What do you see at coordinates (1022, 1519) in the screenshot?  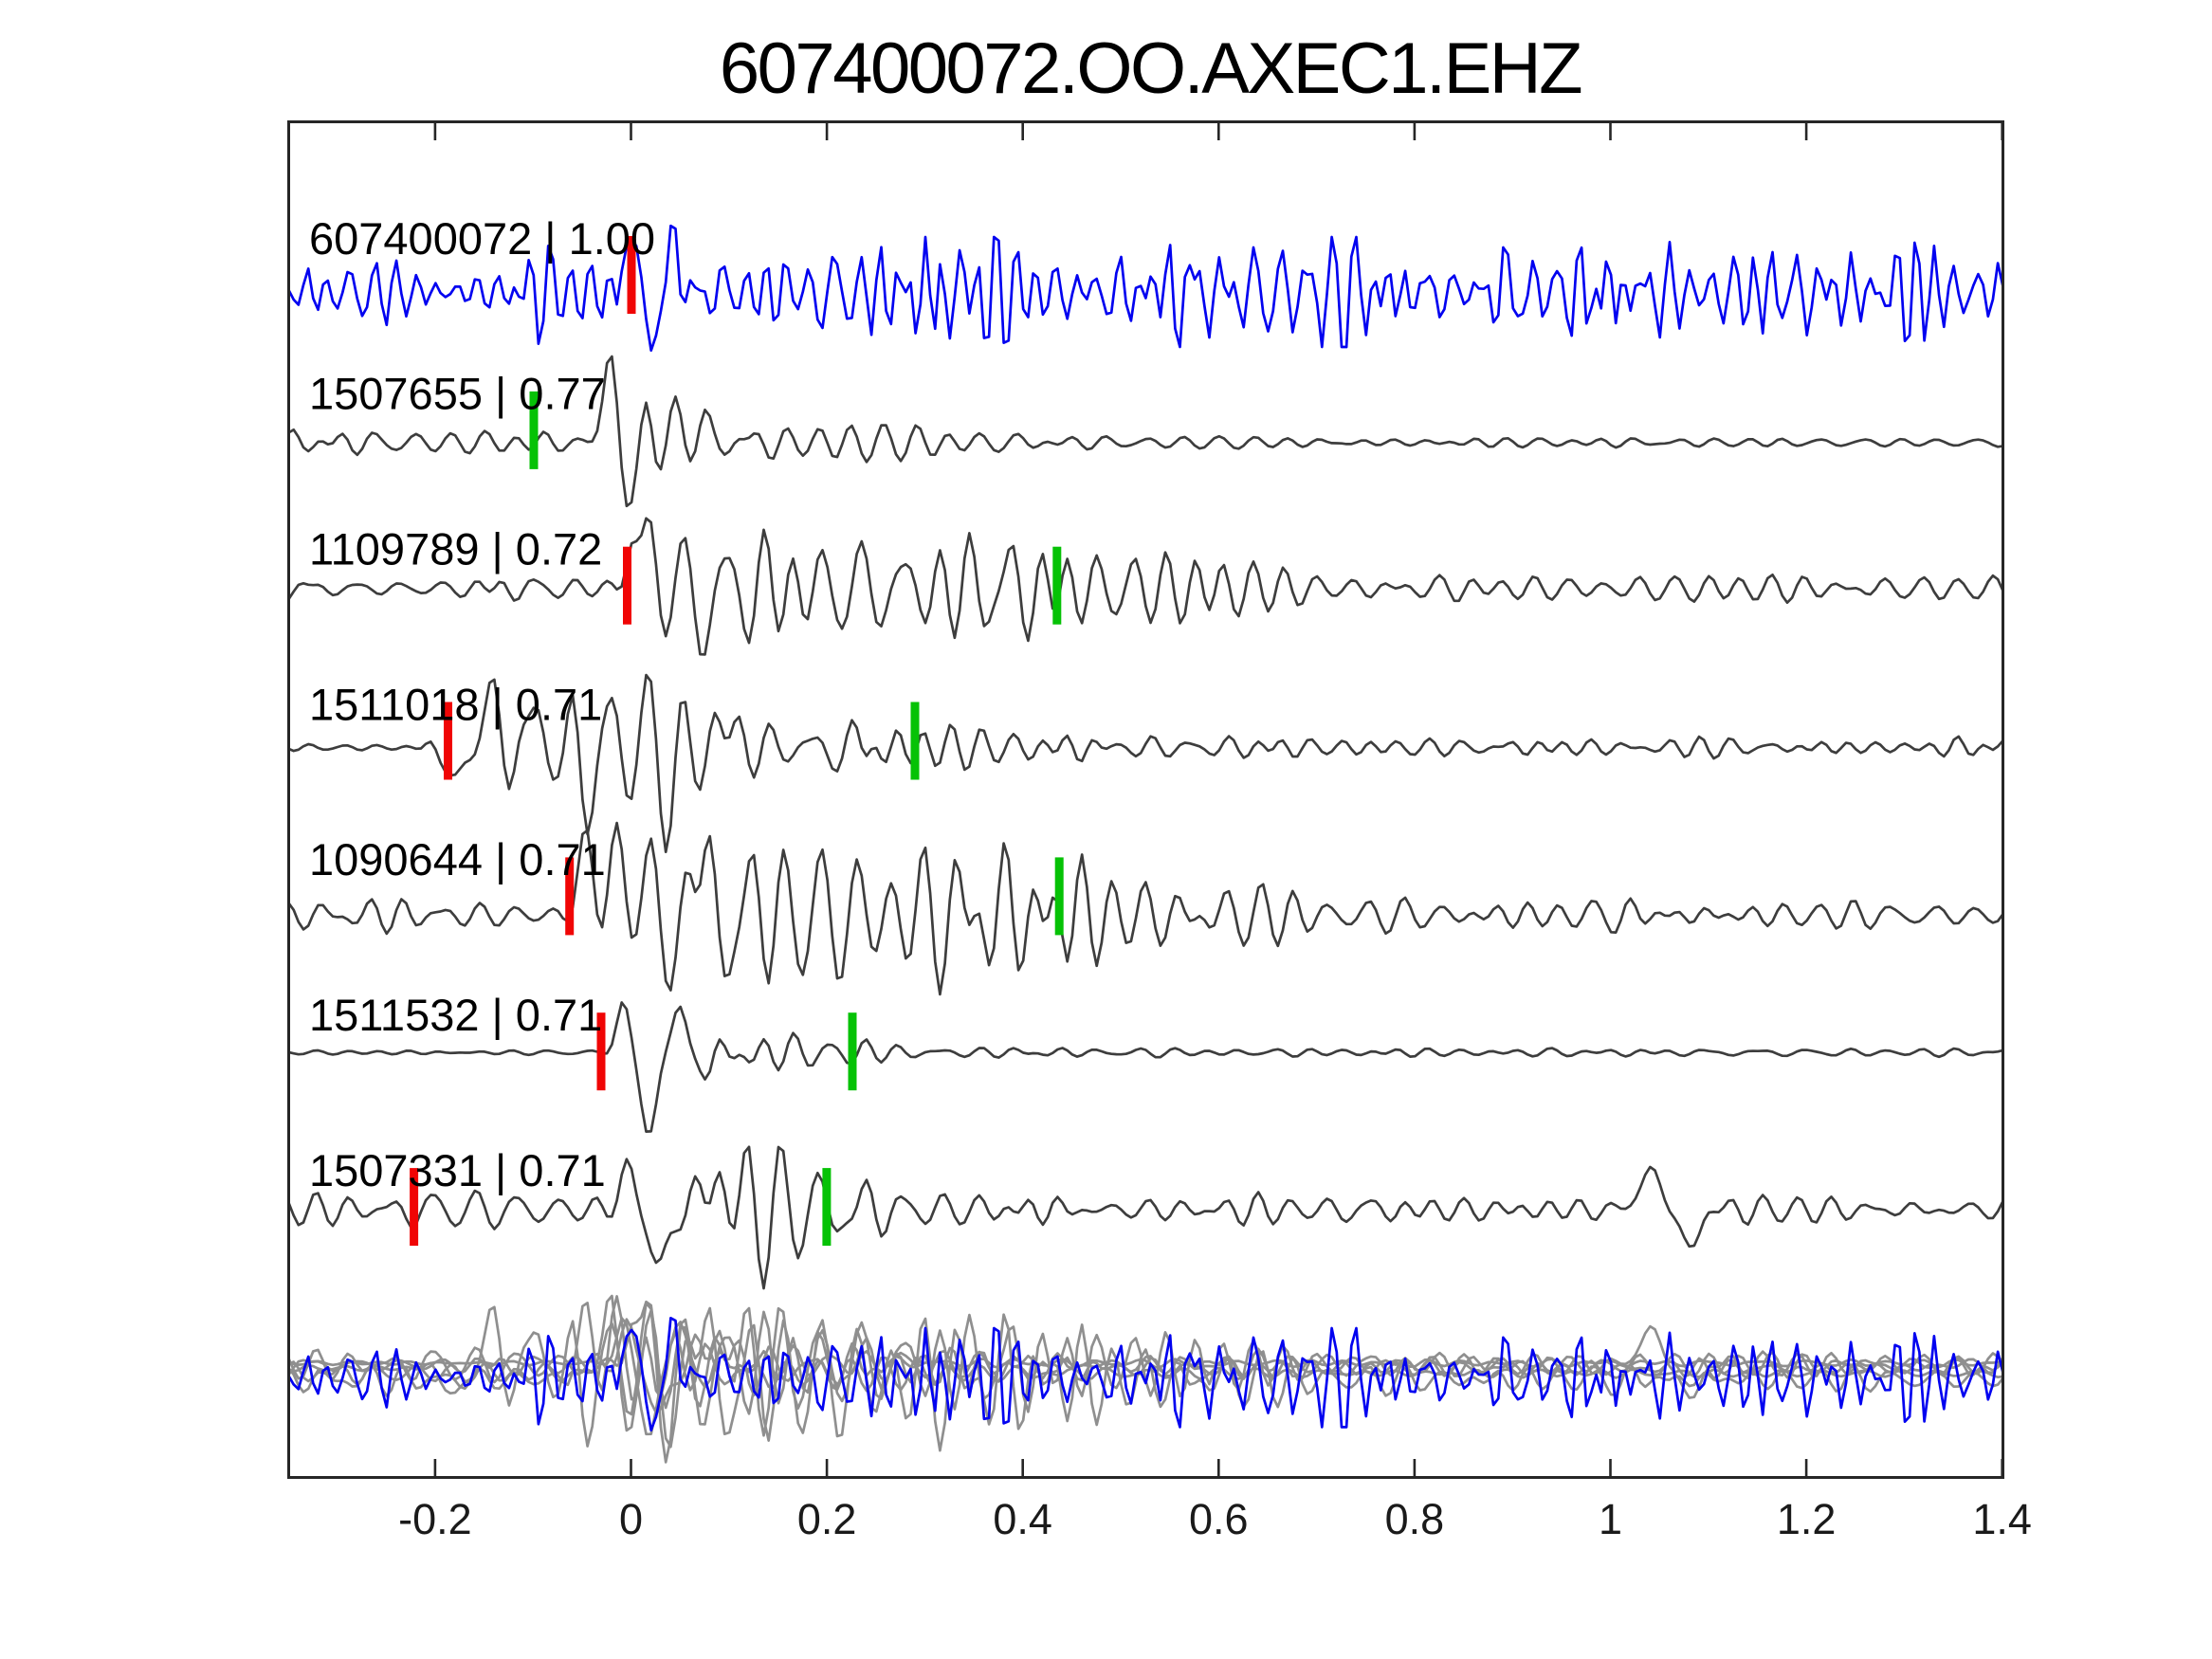 I see `svg-text: 0.4` at bounding box center [1022, 1519].